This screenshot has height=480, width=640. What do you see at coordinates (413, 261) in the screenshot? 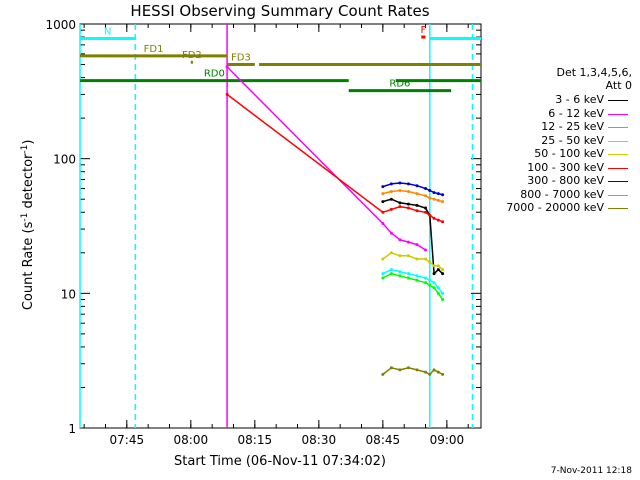
I see `series-line-50-100-keV` at bounding box center [413, 261].